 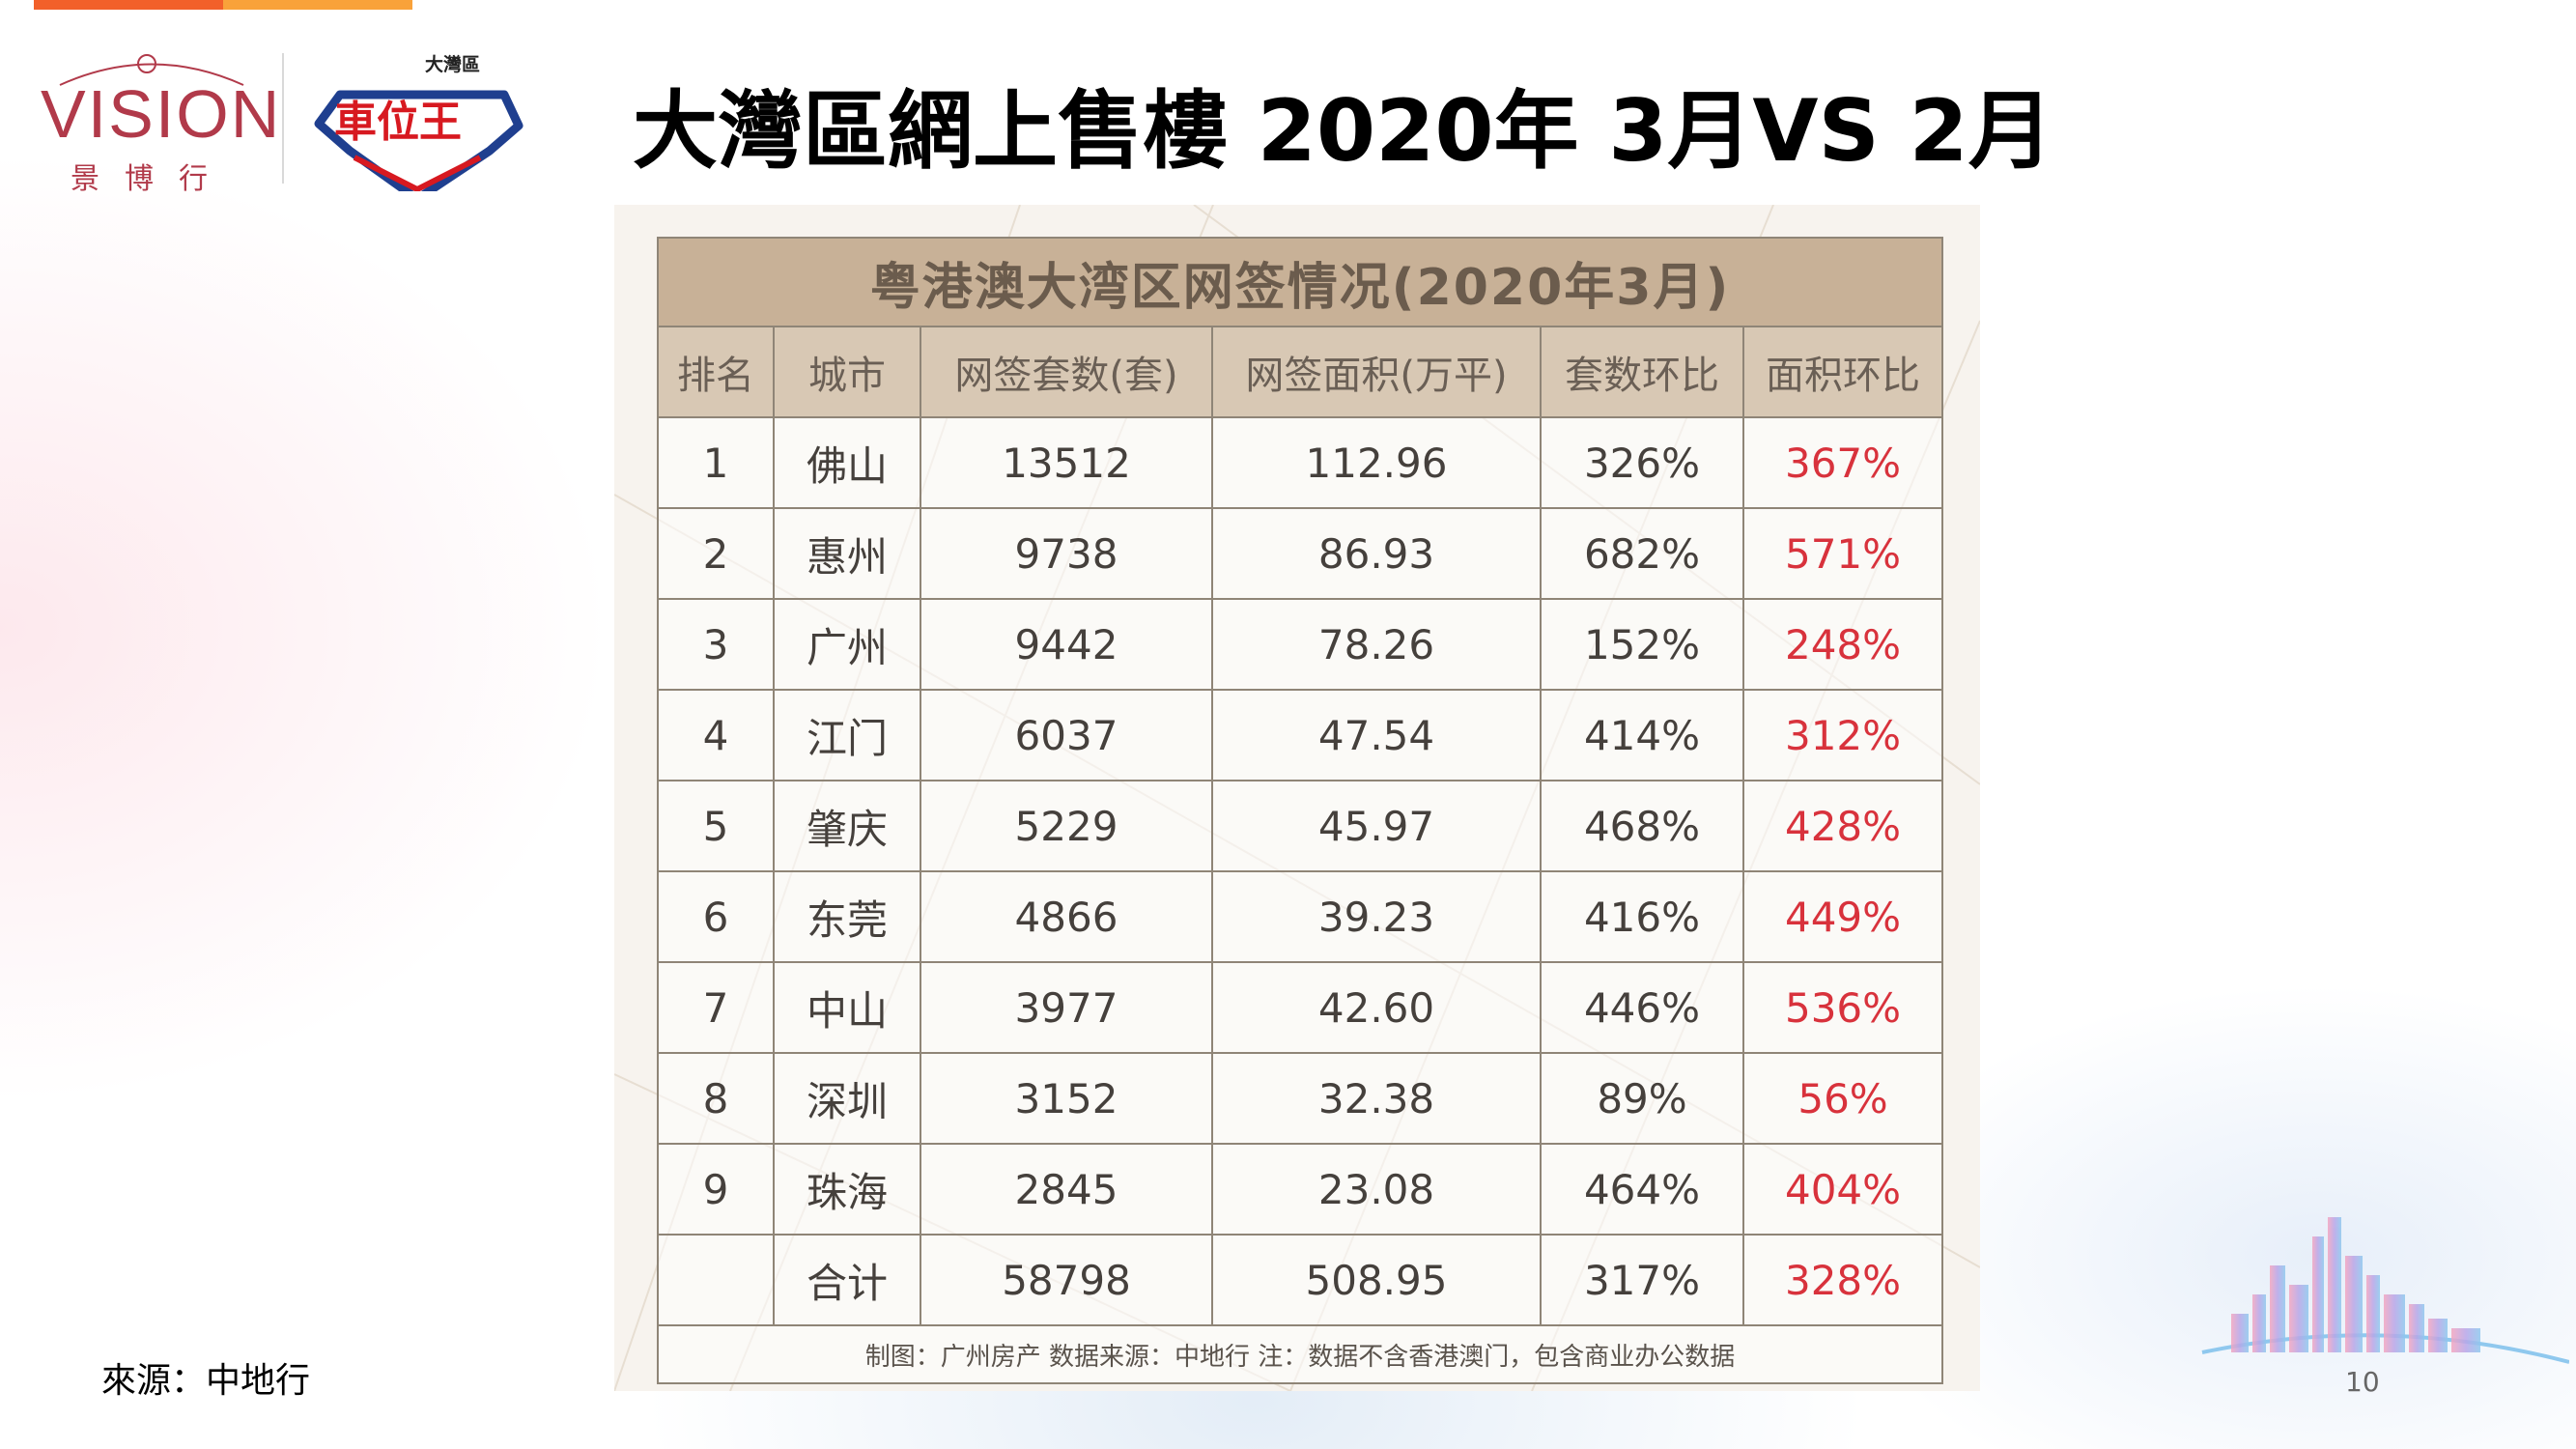 What do you see at coordinates (1066, 826) in the screenshot?
I see `table-cell: 5229` at bounding box center [1066, 826].